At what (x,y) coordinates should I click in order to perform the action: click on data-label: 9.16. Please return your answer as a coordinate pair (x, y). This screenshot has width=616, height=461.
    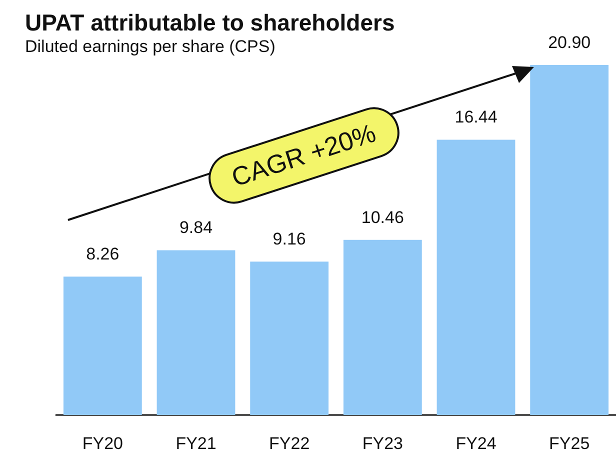
    Looking at the image, I should click on (289, 239).